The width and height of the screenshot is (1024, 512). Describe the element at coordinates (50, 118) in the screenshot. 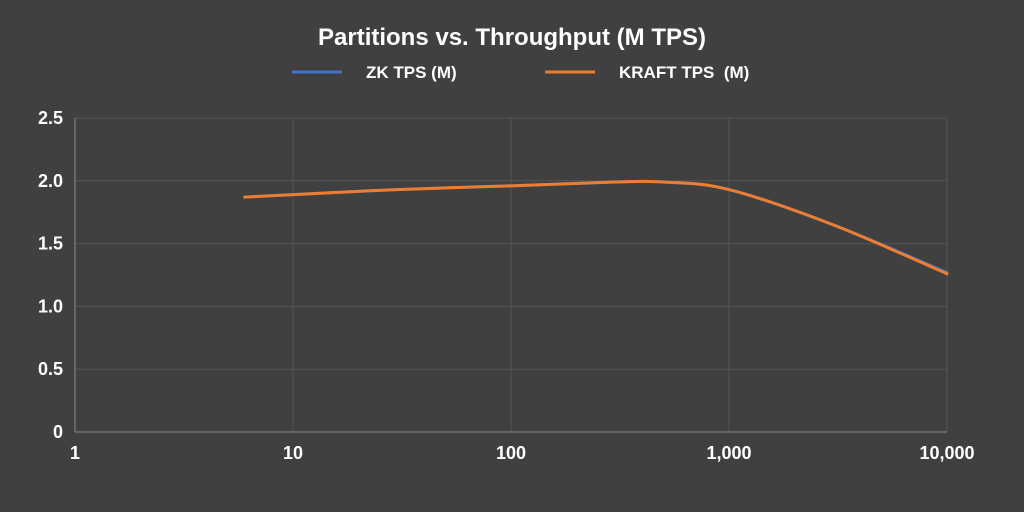

I see `y-tick-label: 2.5` at that location.